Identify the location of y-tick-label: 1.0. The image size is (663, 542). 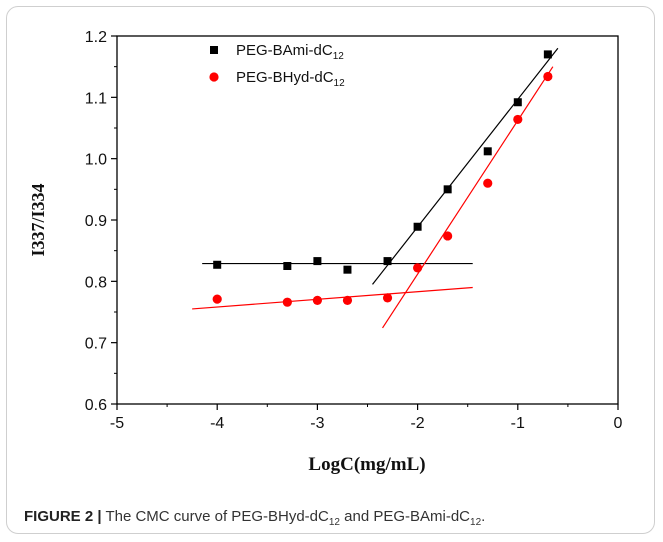
(96, 160).